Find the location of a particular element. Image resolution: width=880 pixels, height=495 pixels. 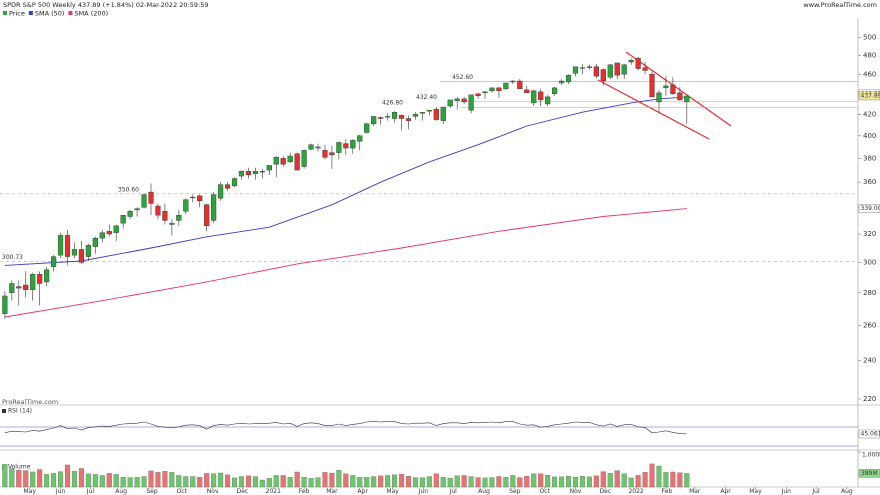

y-tick-label: 420 is located at coordinates (869, 114).